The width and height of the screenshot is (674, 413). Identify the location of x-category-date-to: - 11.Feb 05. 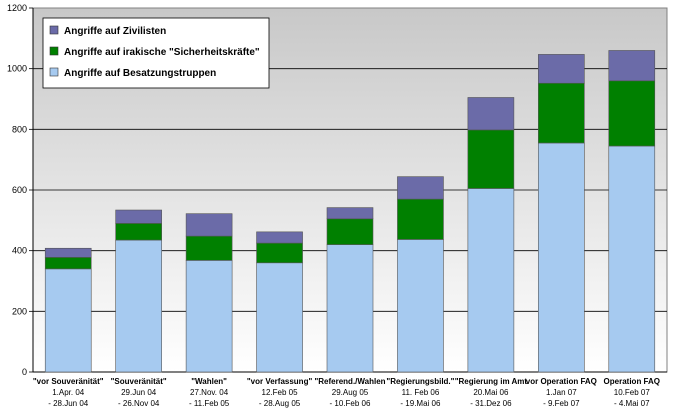
(209, 403).